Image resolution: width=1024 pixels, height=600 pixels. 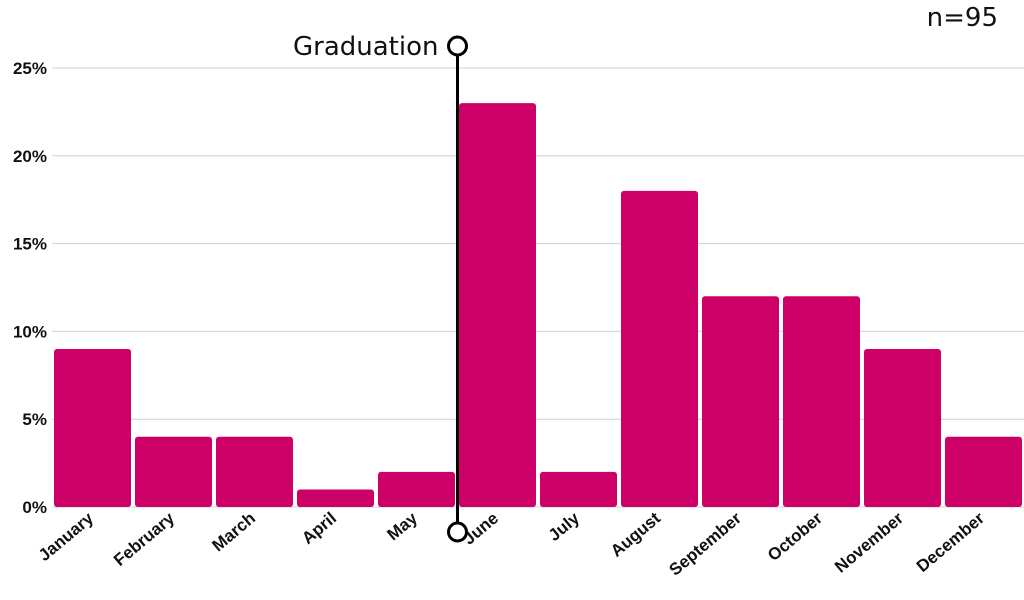 I want to click on bar-march, so click(x=254, y=471).